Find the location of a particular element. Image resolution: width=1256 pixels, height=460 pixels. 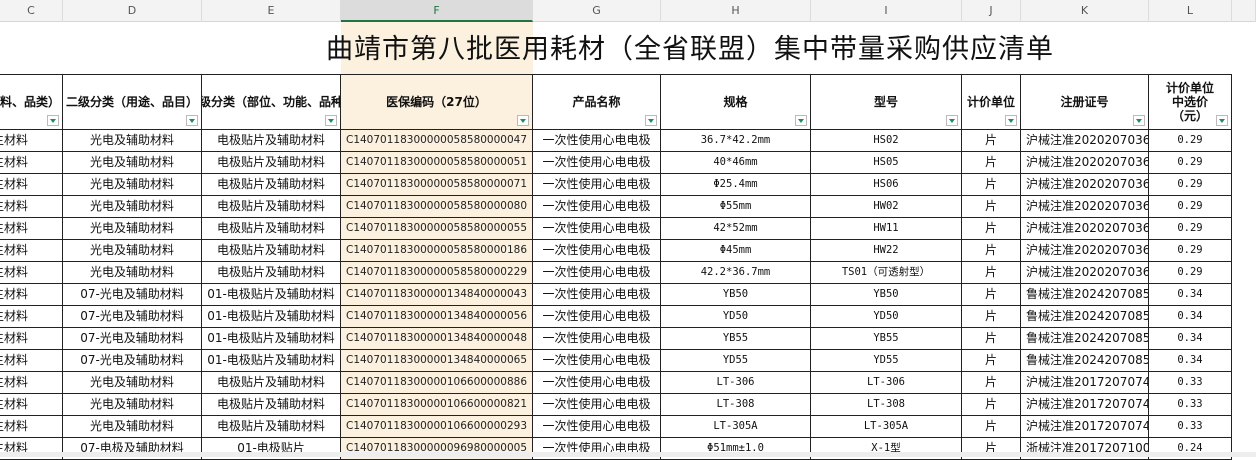

cell-spec: Φ55mm is located at coordinates (736, 207).